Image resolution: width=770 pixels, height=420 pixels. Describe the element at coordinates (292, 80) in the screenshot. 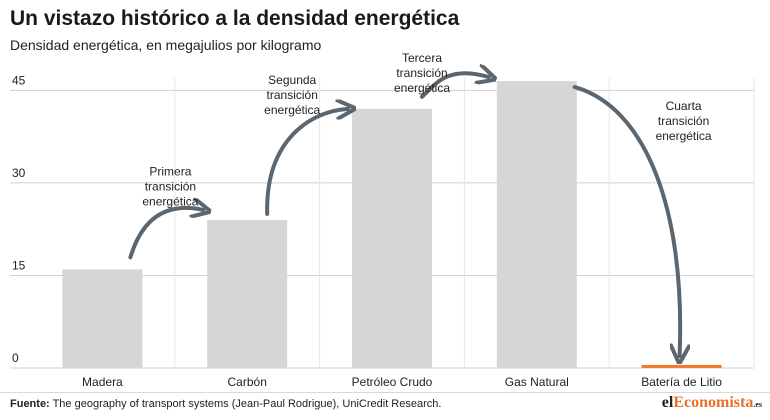

I see `annotation-1-line-0: Segunda` at that location.